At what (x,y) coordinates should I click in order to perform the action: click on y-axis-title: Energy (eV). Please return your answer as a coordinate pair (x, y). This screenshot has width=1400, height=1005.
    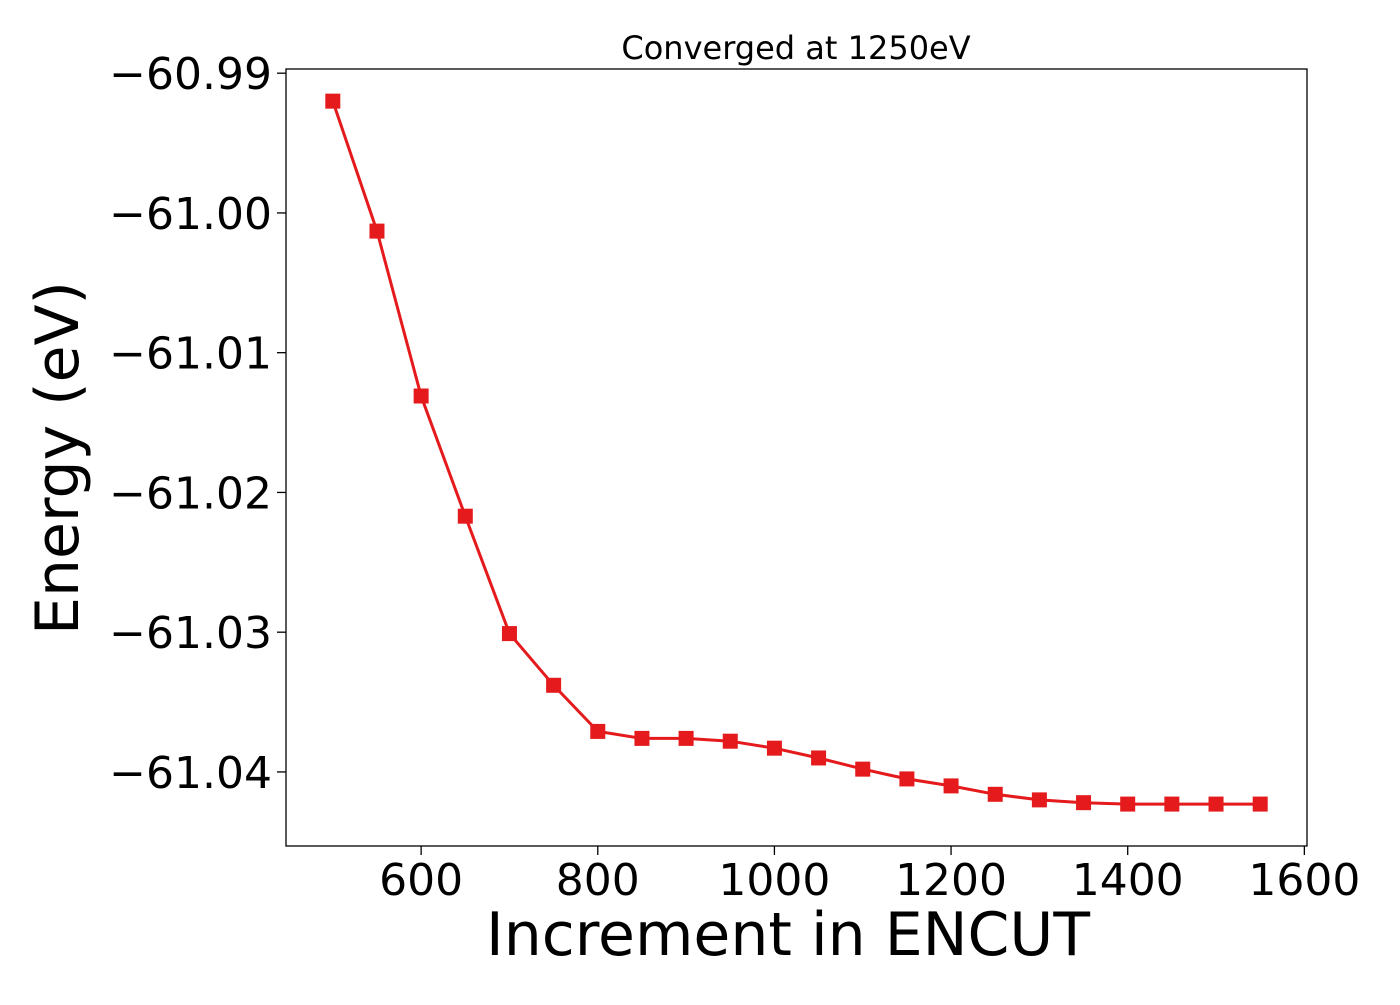
    Looking at the image, I should click on (58, 458).